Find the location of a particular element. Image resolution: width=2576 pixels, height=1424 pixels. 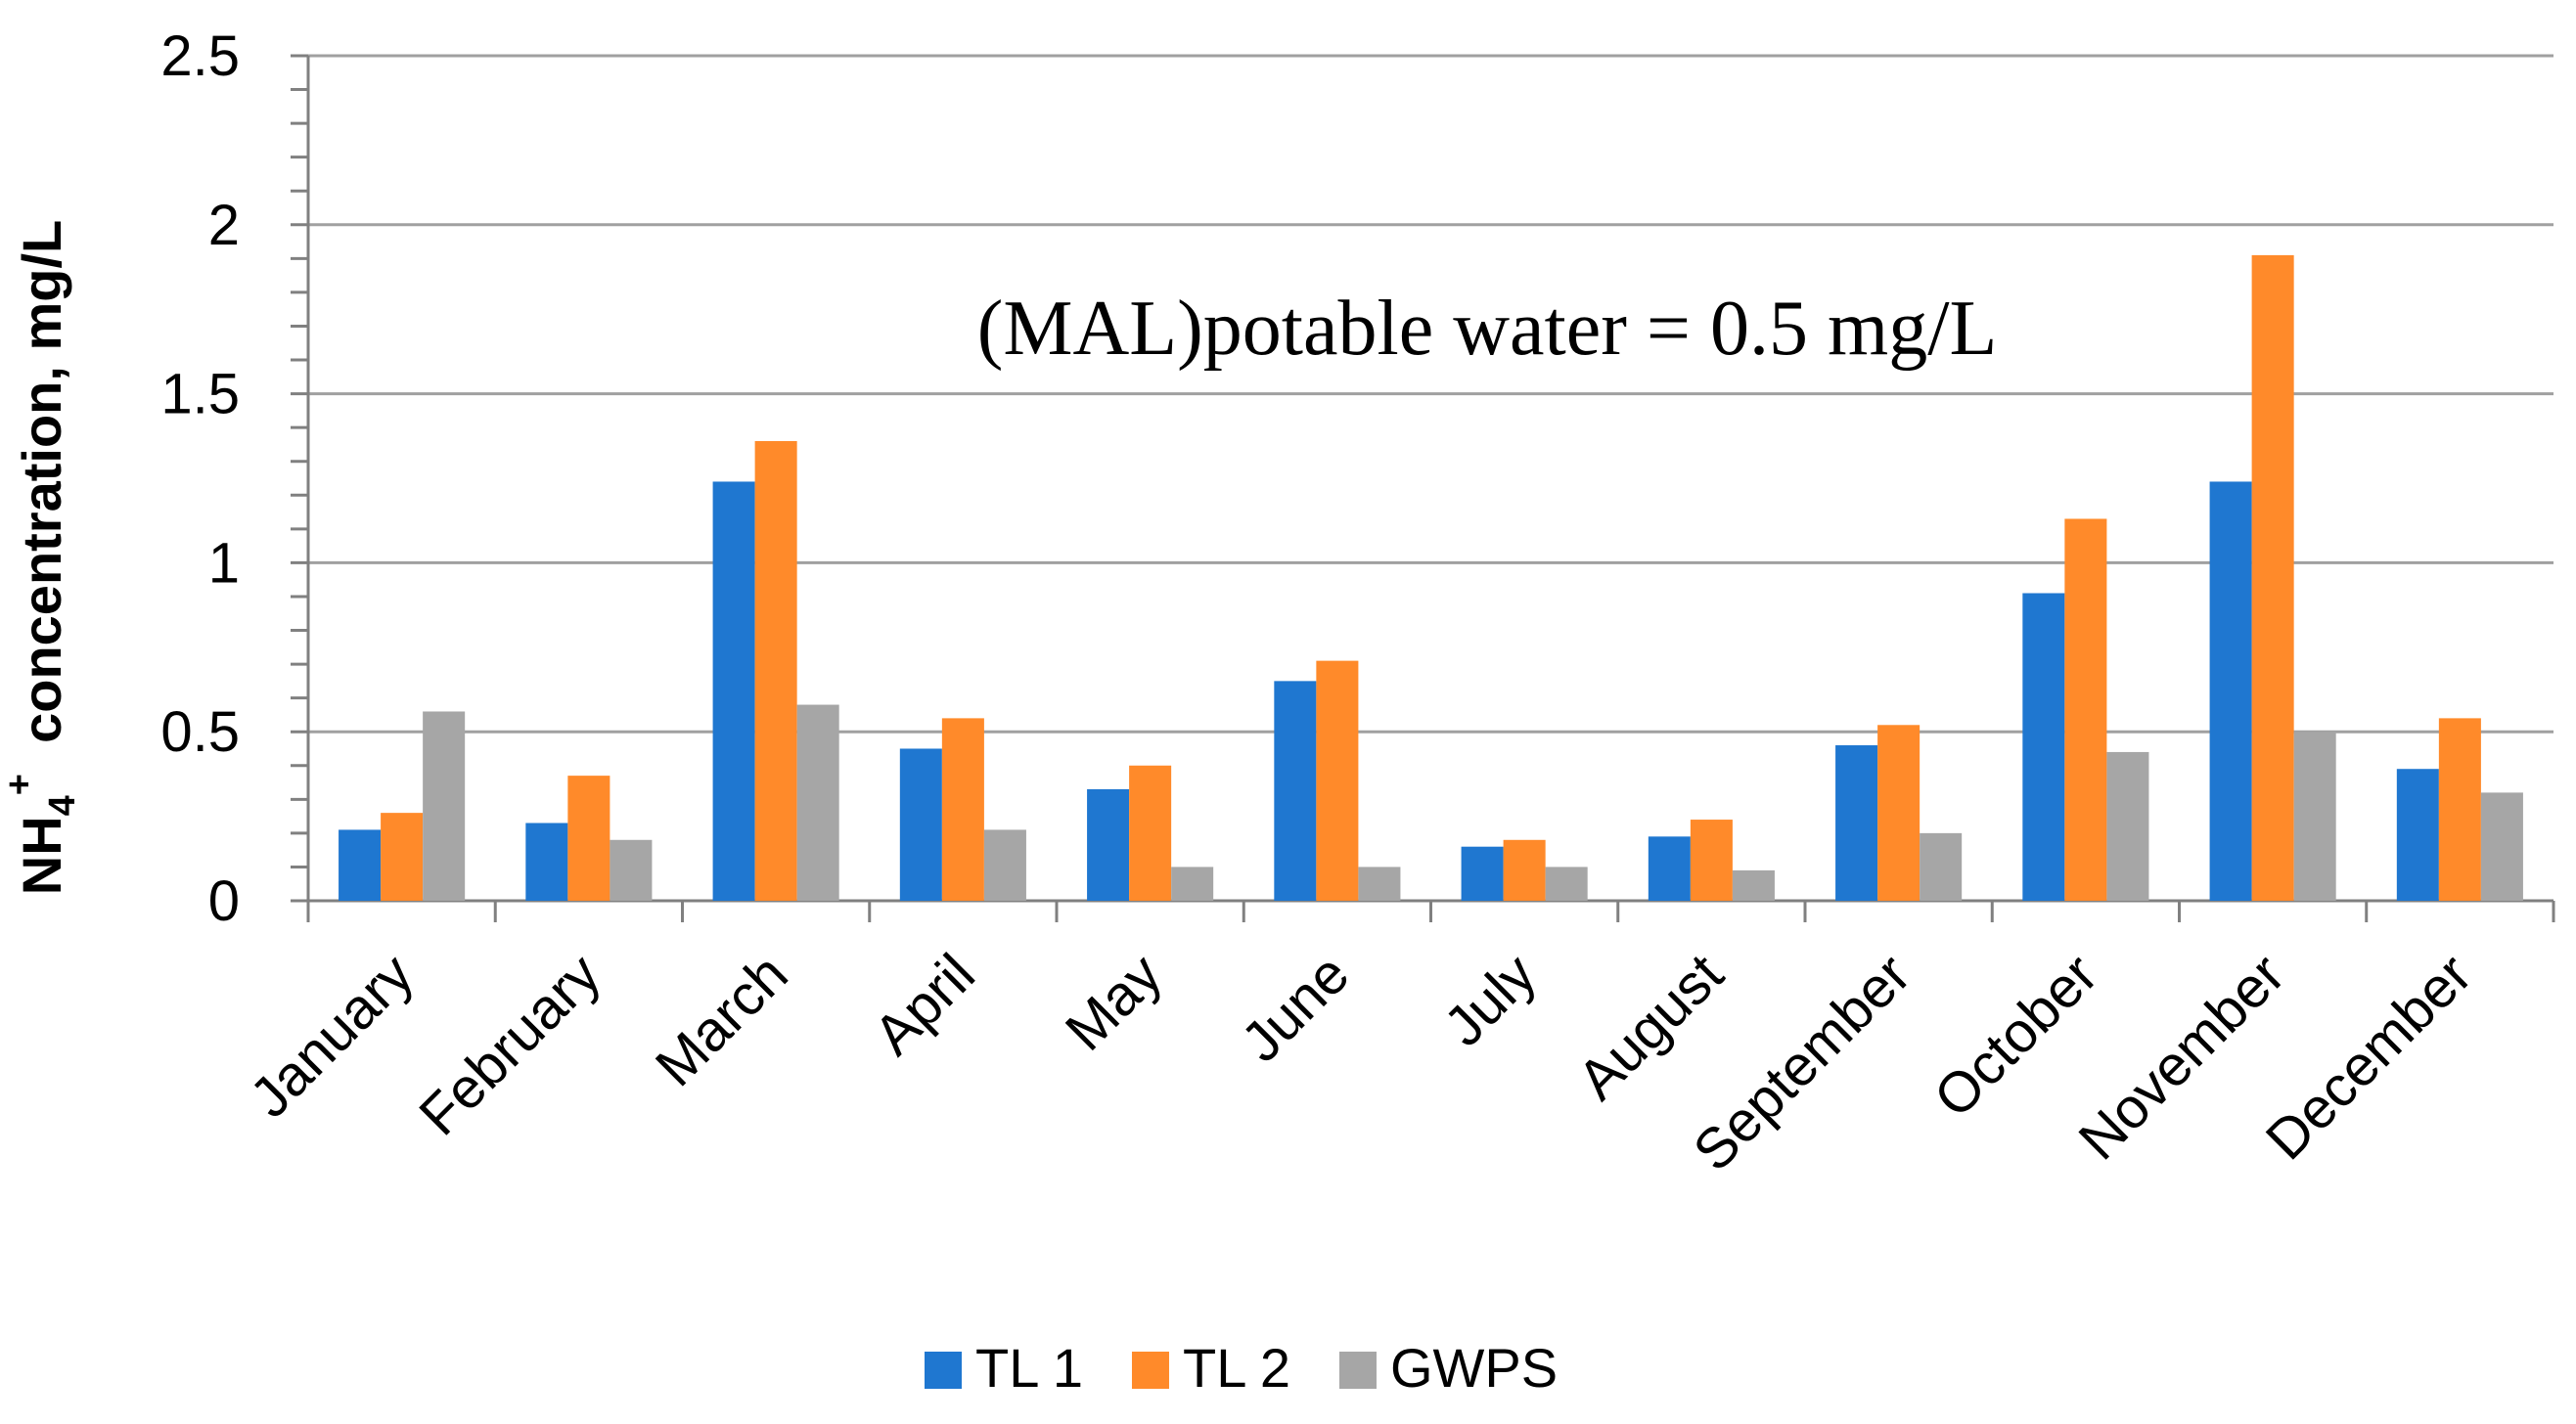

x-category-label: July is located at coordinates (1490, 1000).